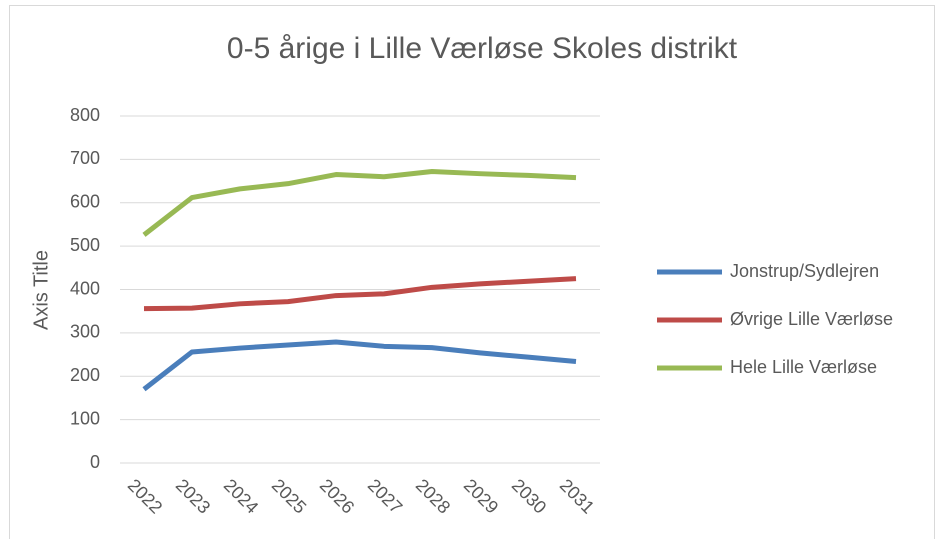  What do you see at coordinates (85, 115) in the screenshot?
I see `y-tick-label: 800` at bounding box center [85, 115].